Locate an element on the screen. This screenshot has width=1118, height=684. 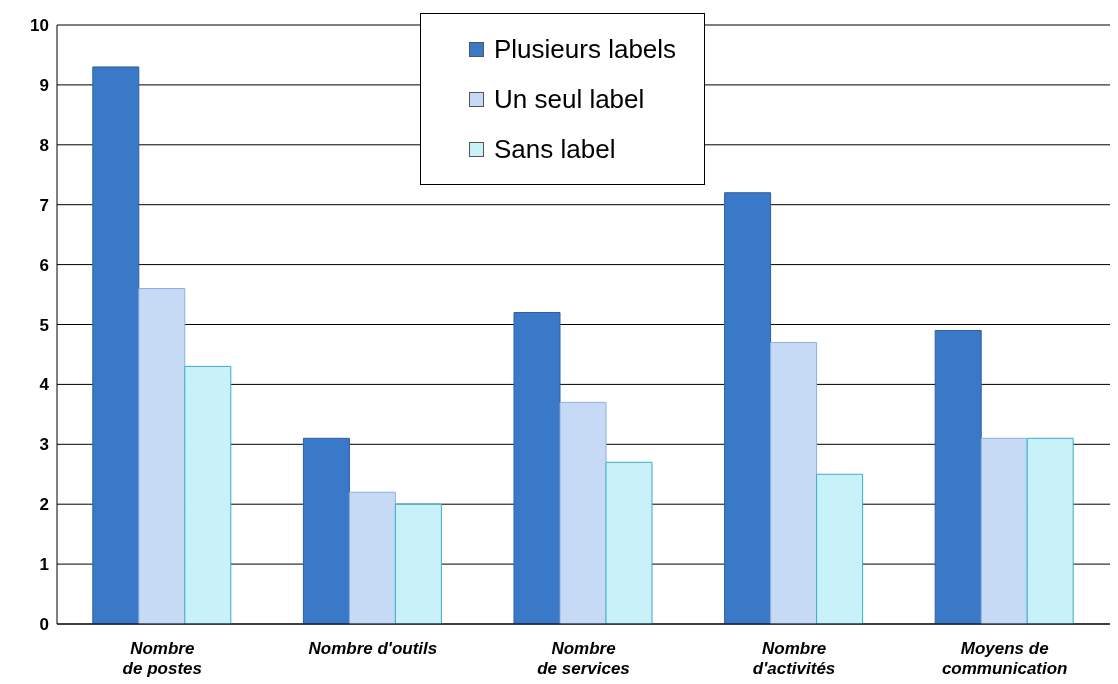
y-tick-label: 1 is located at coordinates (44, 565).